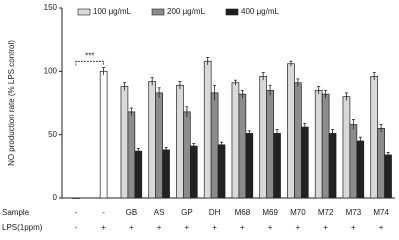 Image resolution: width=399 pixels, height=240 pixels. Describe the element at coordinates (22, 227) in the screenshot. I see `row-header: LPS(1ppm)` at that location.